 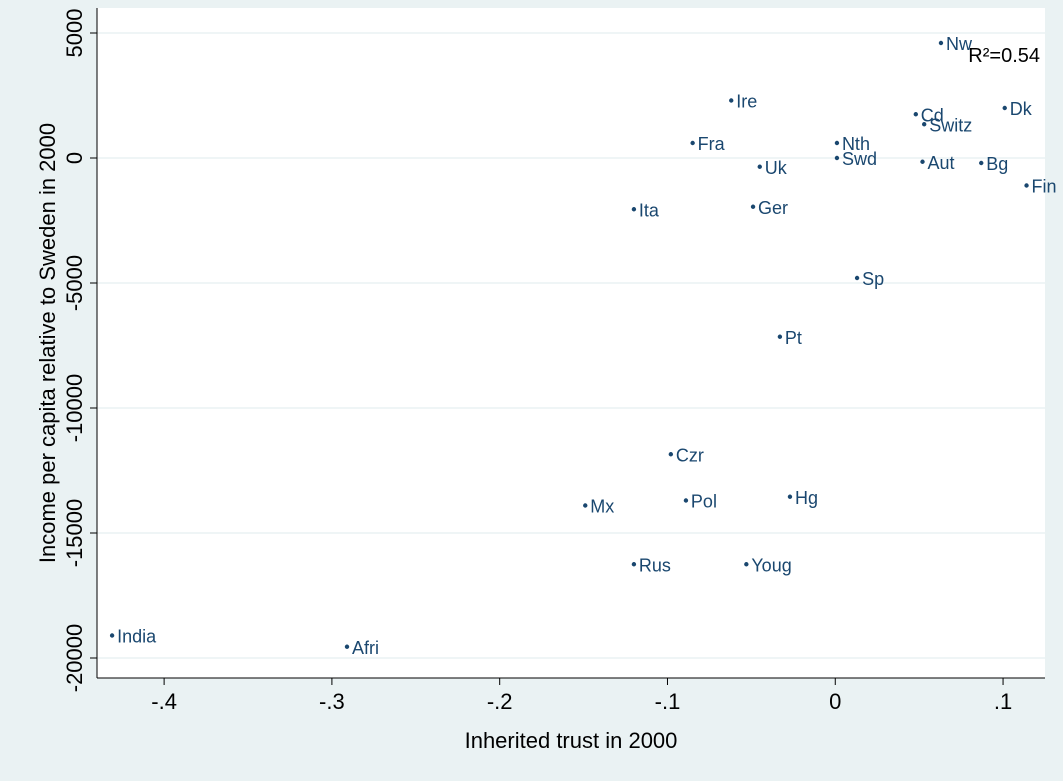 I want to click on point-label: Ire, so click(x=746, y=102).